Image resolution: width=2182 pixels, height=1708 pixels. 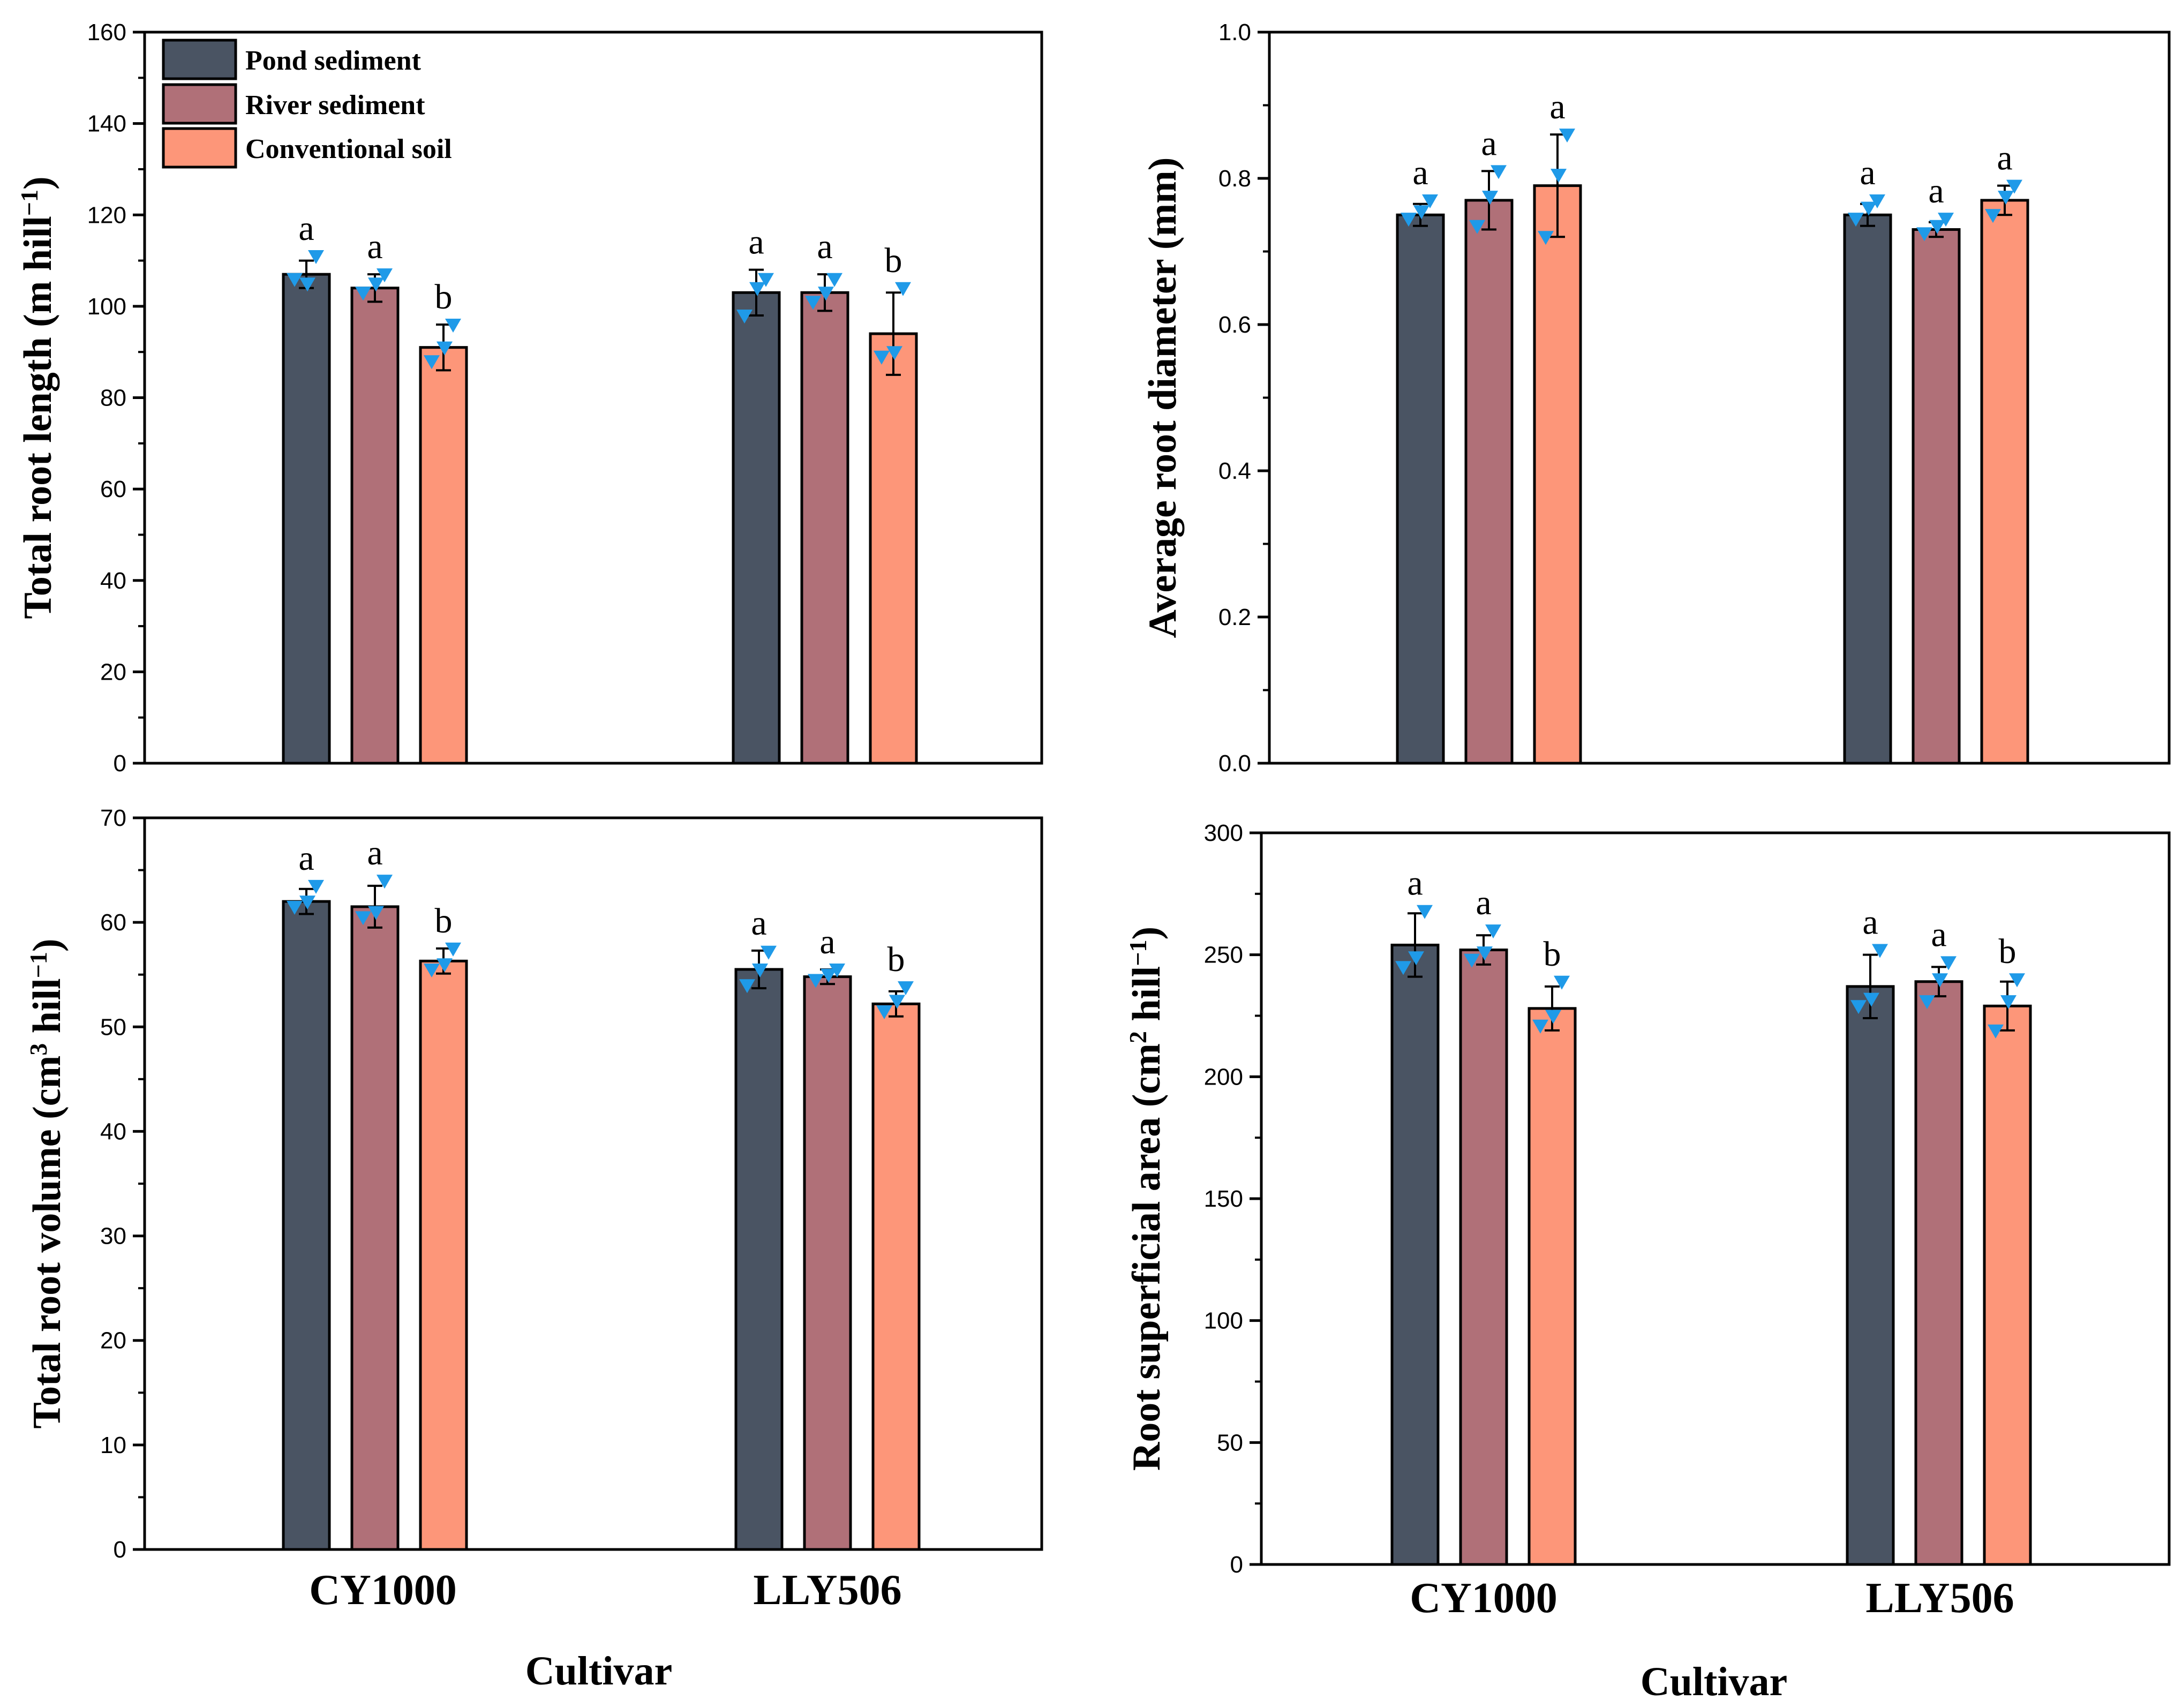 I want to click on y-tick-label: 0.2, so click(x=1234, y=617).